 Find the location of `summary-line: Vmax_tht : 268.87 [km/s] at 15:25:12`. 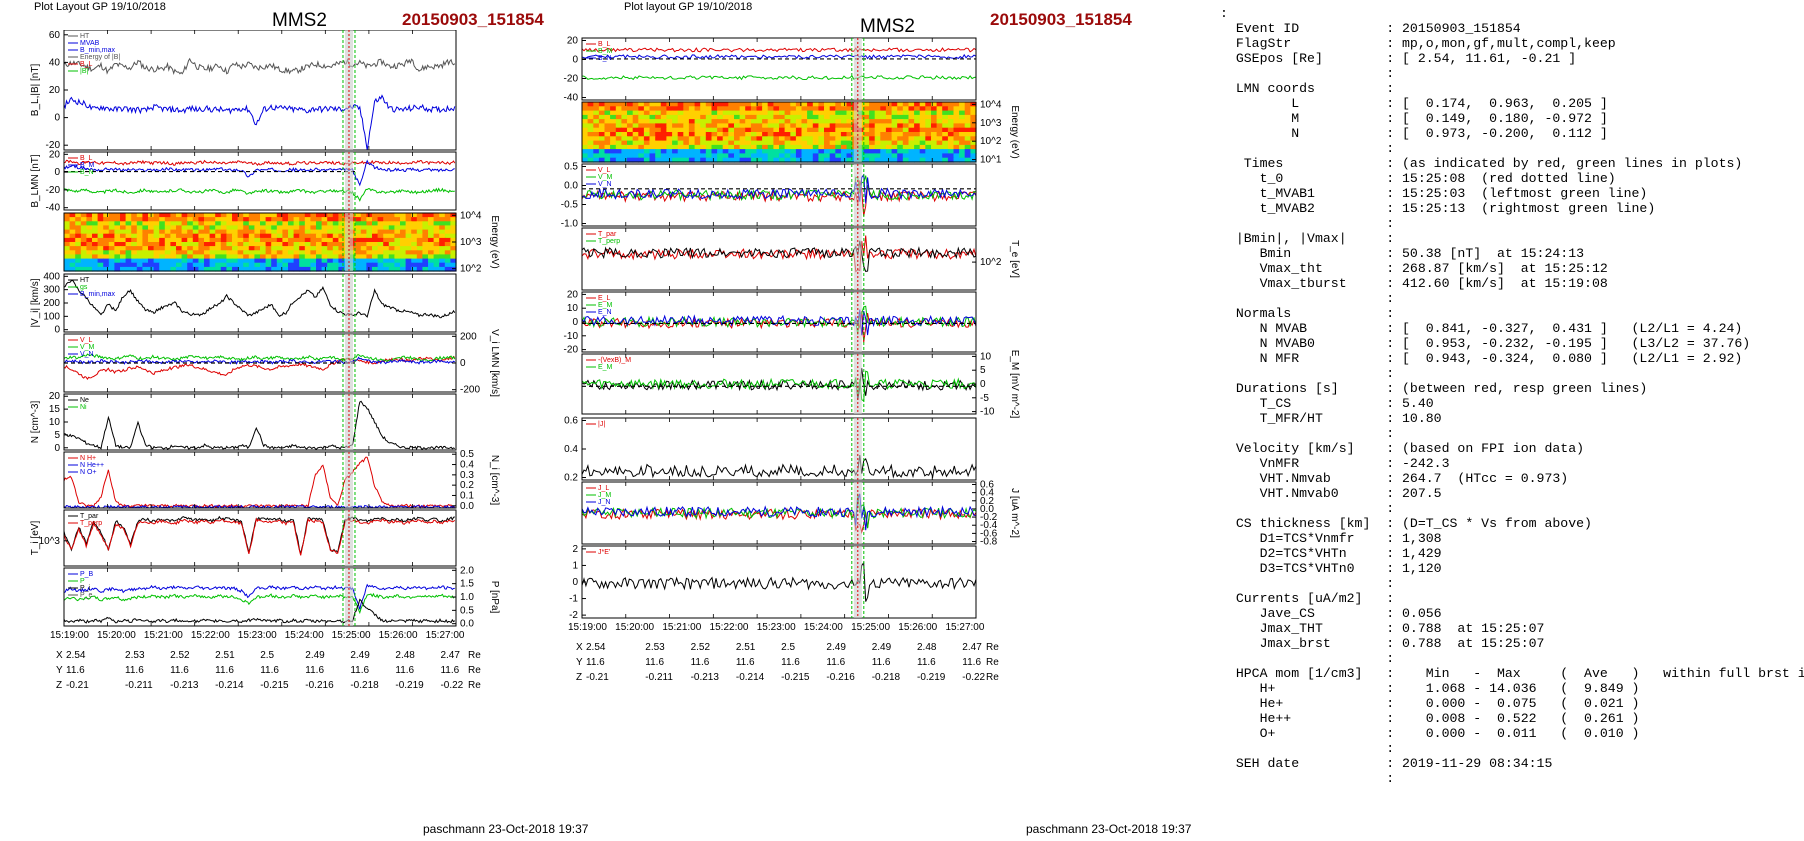

summary-line: Vmax_tht : 268.87 [km/s] at 15:25:12 is located at coordinates (1414, 268).